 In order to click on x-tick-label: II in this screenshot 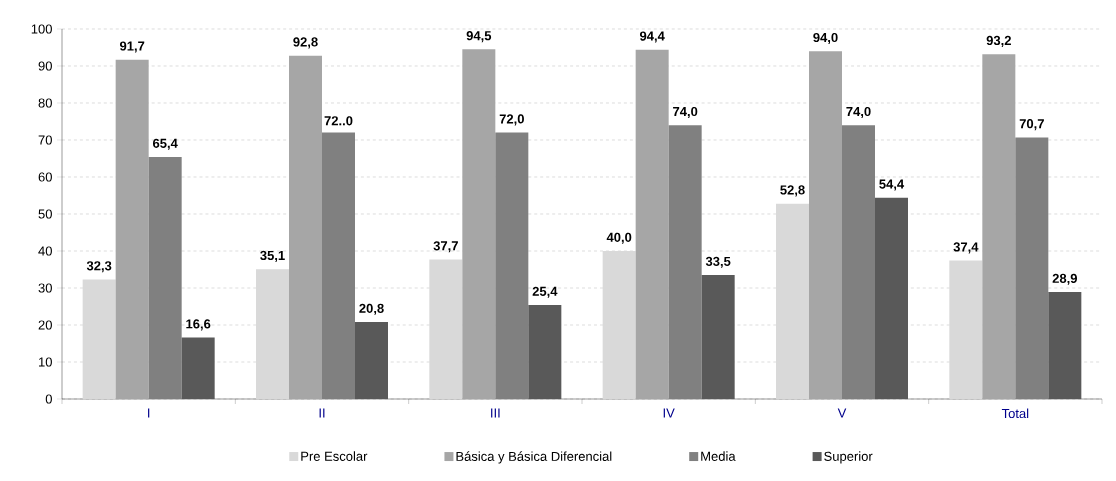, I will do `click(322, 413)`.